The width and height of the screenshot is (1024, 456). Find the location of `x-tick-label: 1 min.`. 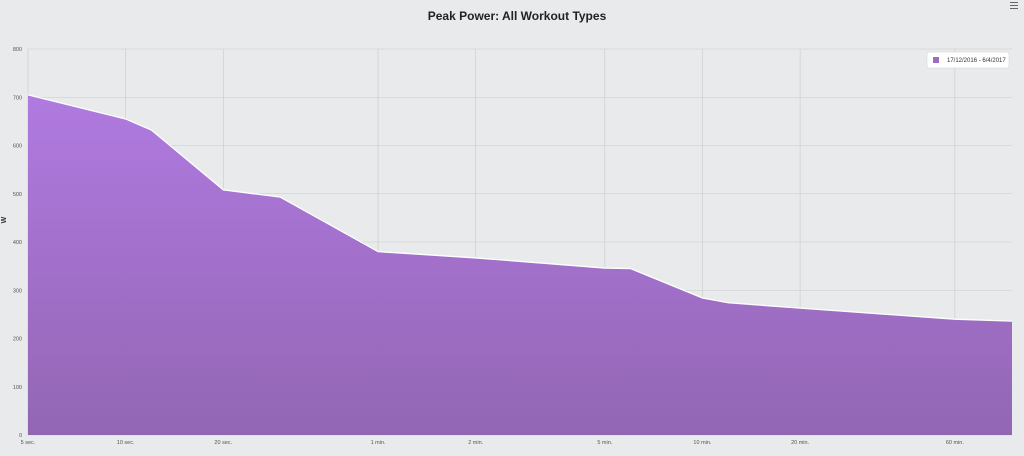

x-tick-label: 1 min. is located at coordinates (378, 443).